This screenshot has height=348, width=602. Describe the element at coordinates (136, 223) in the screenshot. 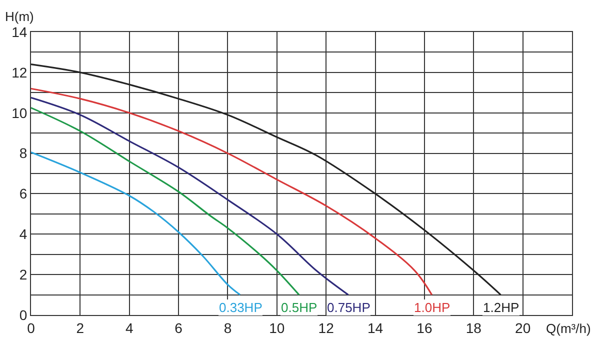

I see `line-series` at that location.